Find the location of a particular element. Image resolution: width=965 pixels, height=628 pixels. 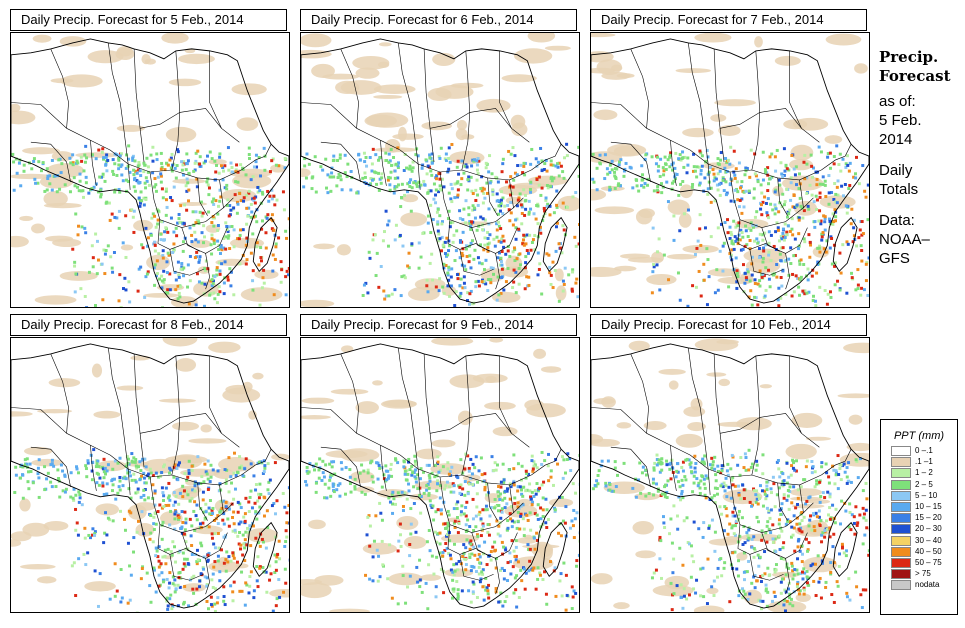

legend-item: .1 –1 is located at coordinates (919, 462).